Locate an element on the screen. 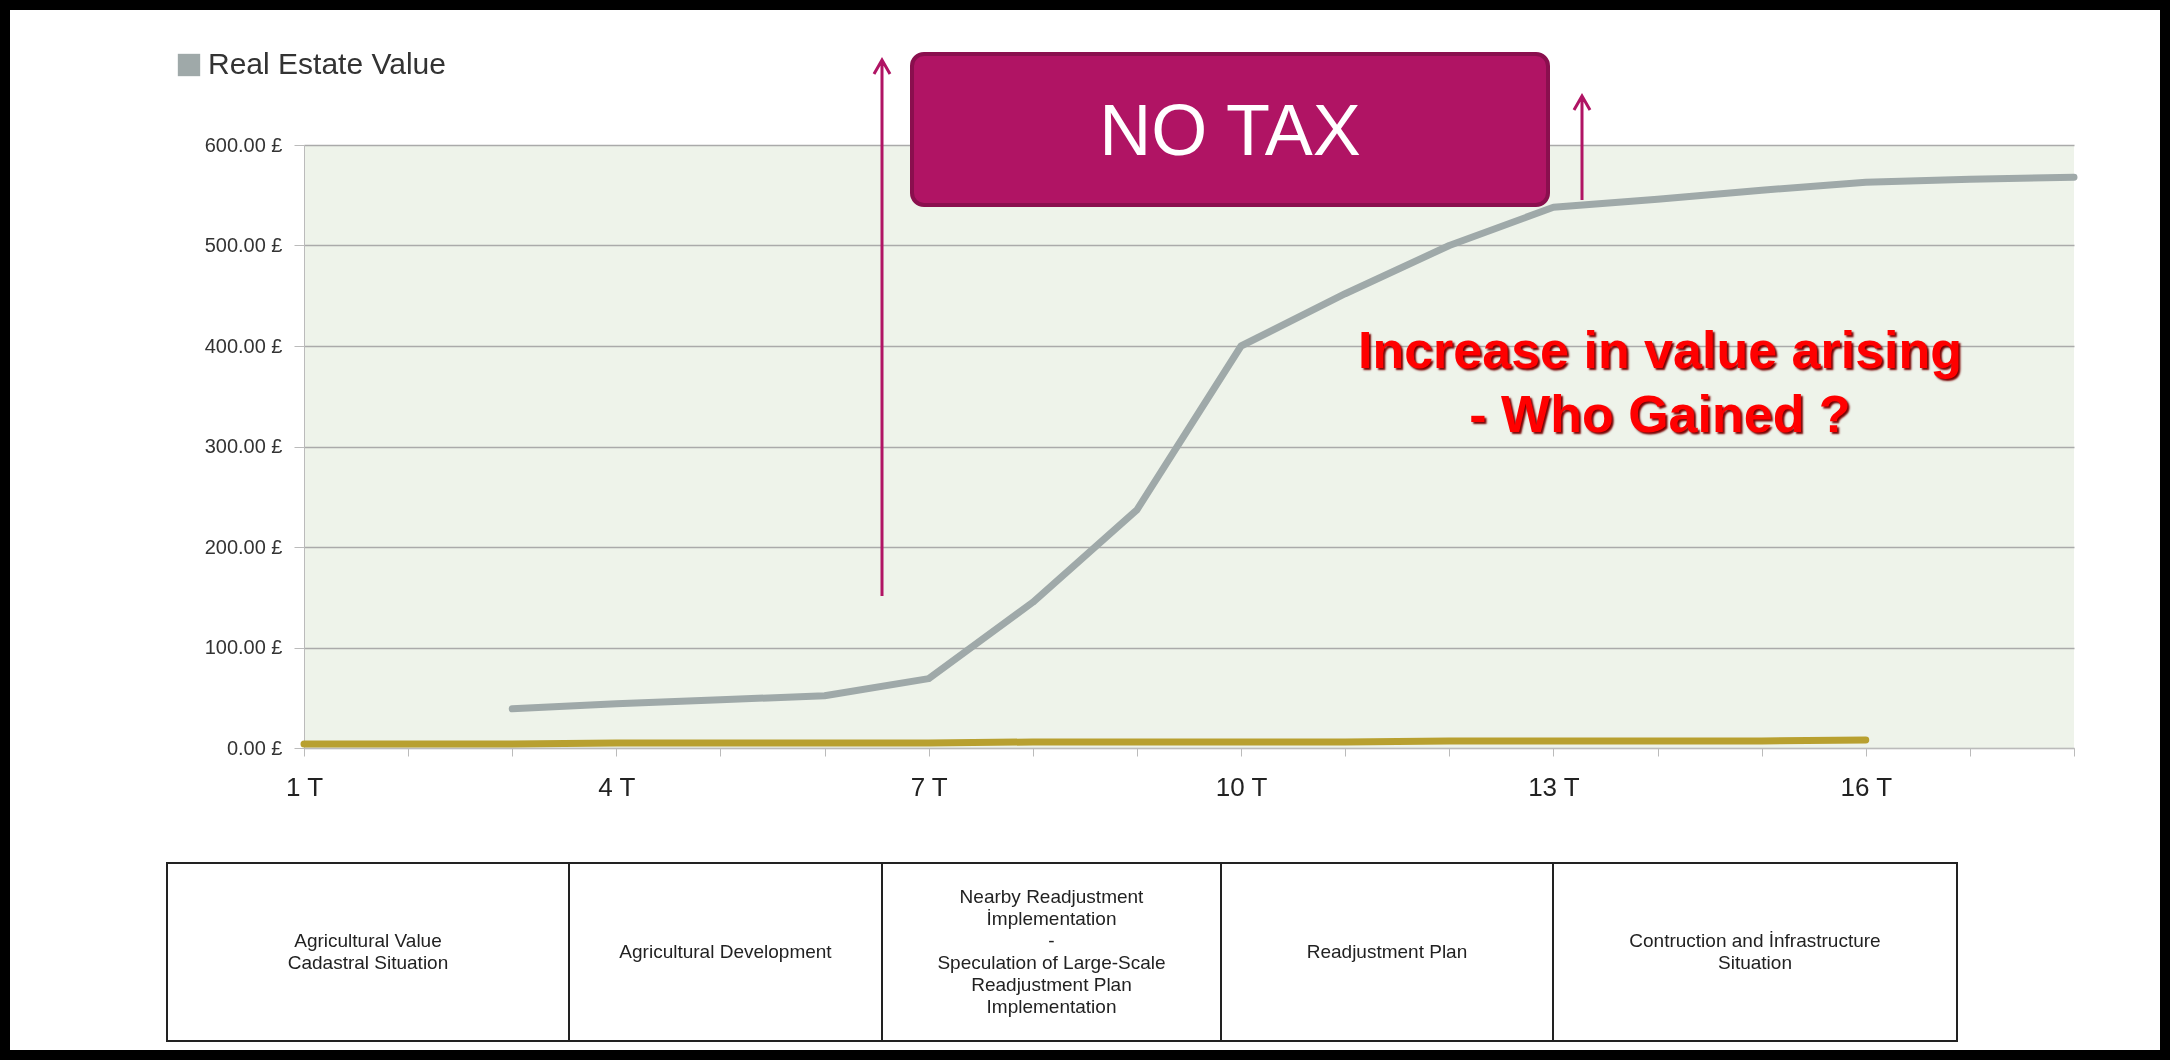 This screenshot has height=1060, width=2170. x-tick-label: 10 T is located at coordinates (1241, 786).